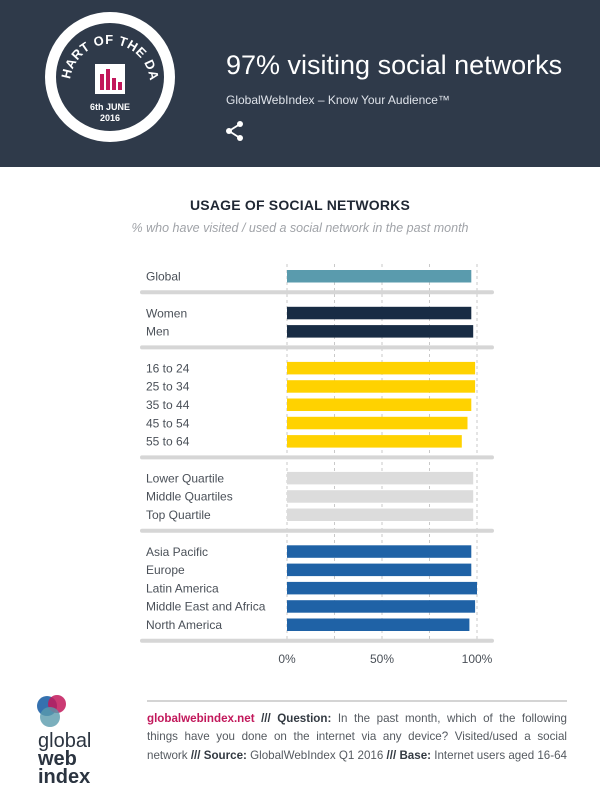 The height and width of the screenshot is (805, 600). Describe the element at coordinates (165, 570) in the screenshot. I see `category-label: Europe` at that location.